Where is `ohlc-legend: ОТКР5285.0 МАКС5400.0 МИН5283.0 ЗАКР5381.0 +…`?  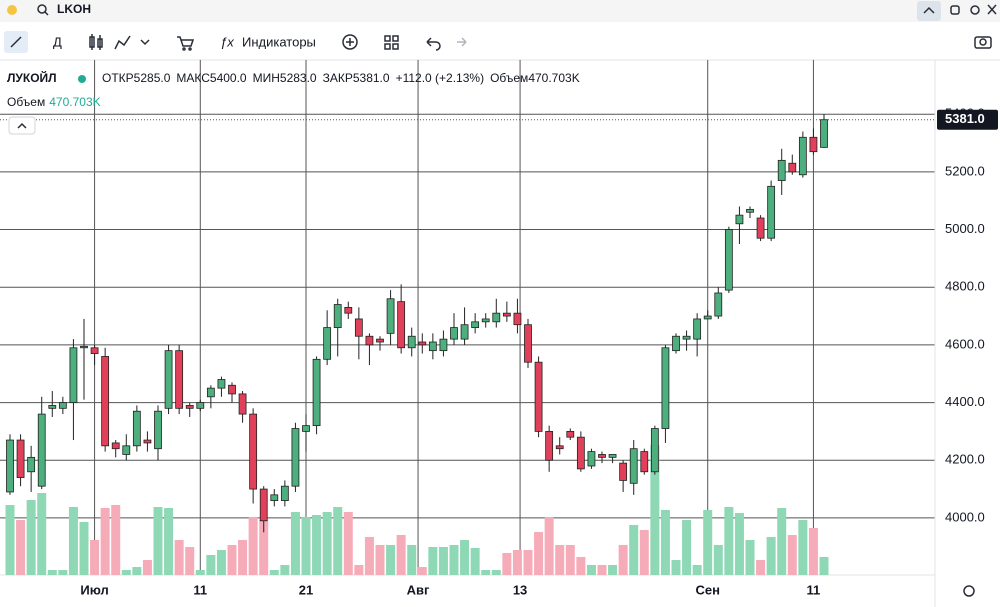 ohlc-legend: ОТКР5285.0 МАКС5400.0 МИН5283.0 ЗАКР5381.0 +… is located at coordinates (341, 78).